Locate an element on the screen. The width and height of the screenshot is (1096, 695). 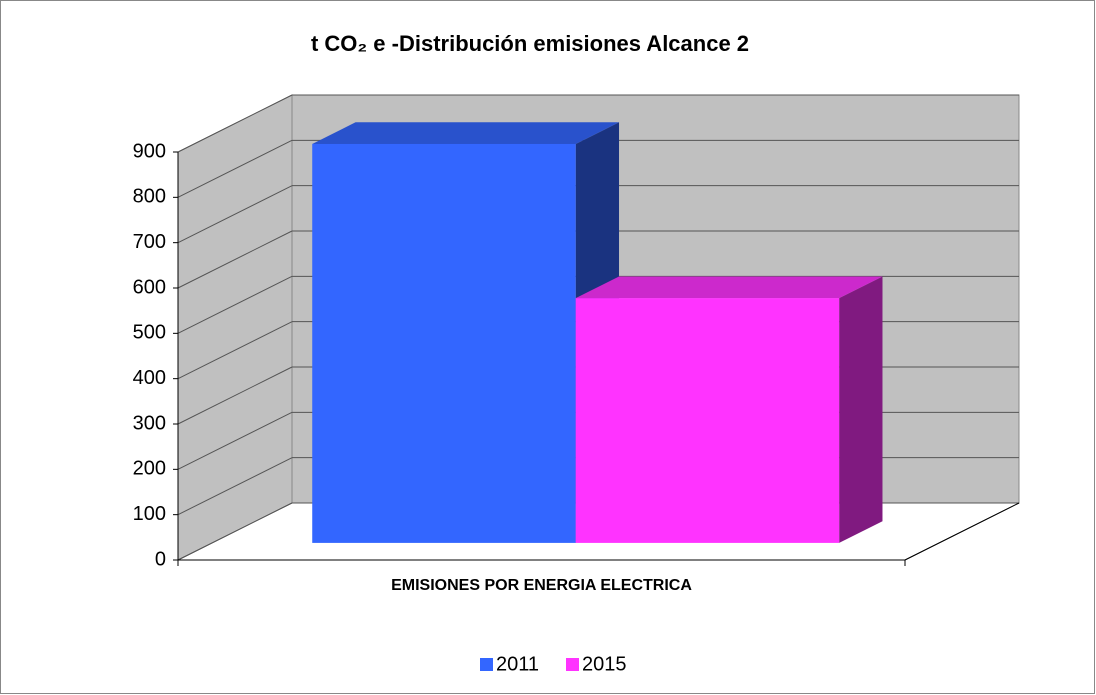
side-wall is located at coordinates (235, 327).